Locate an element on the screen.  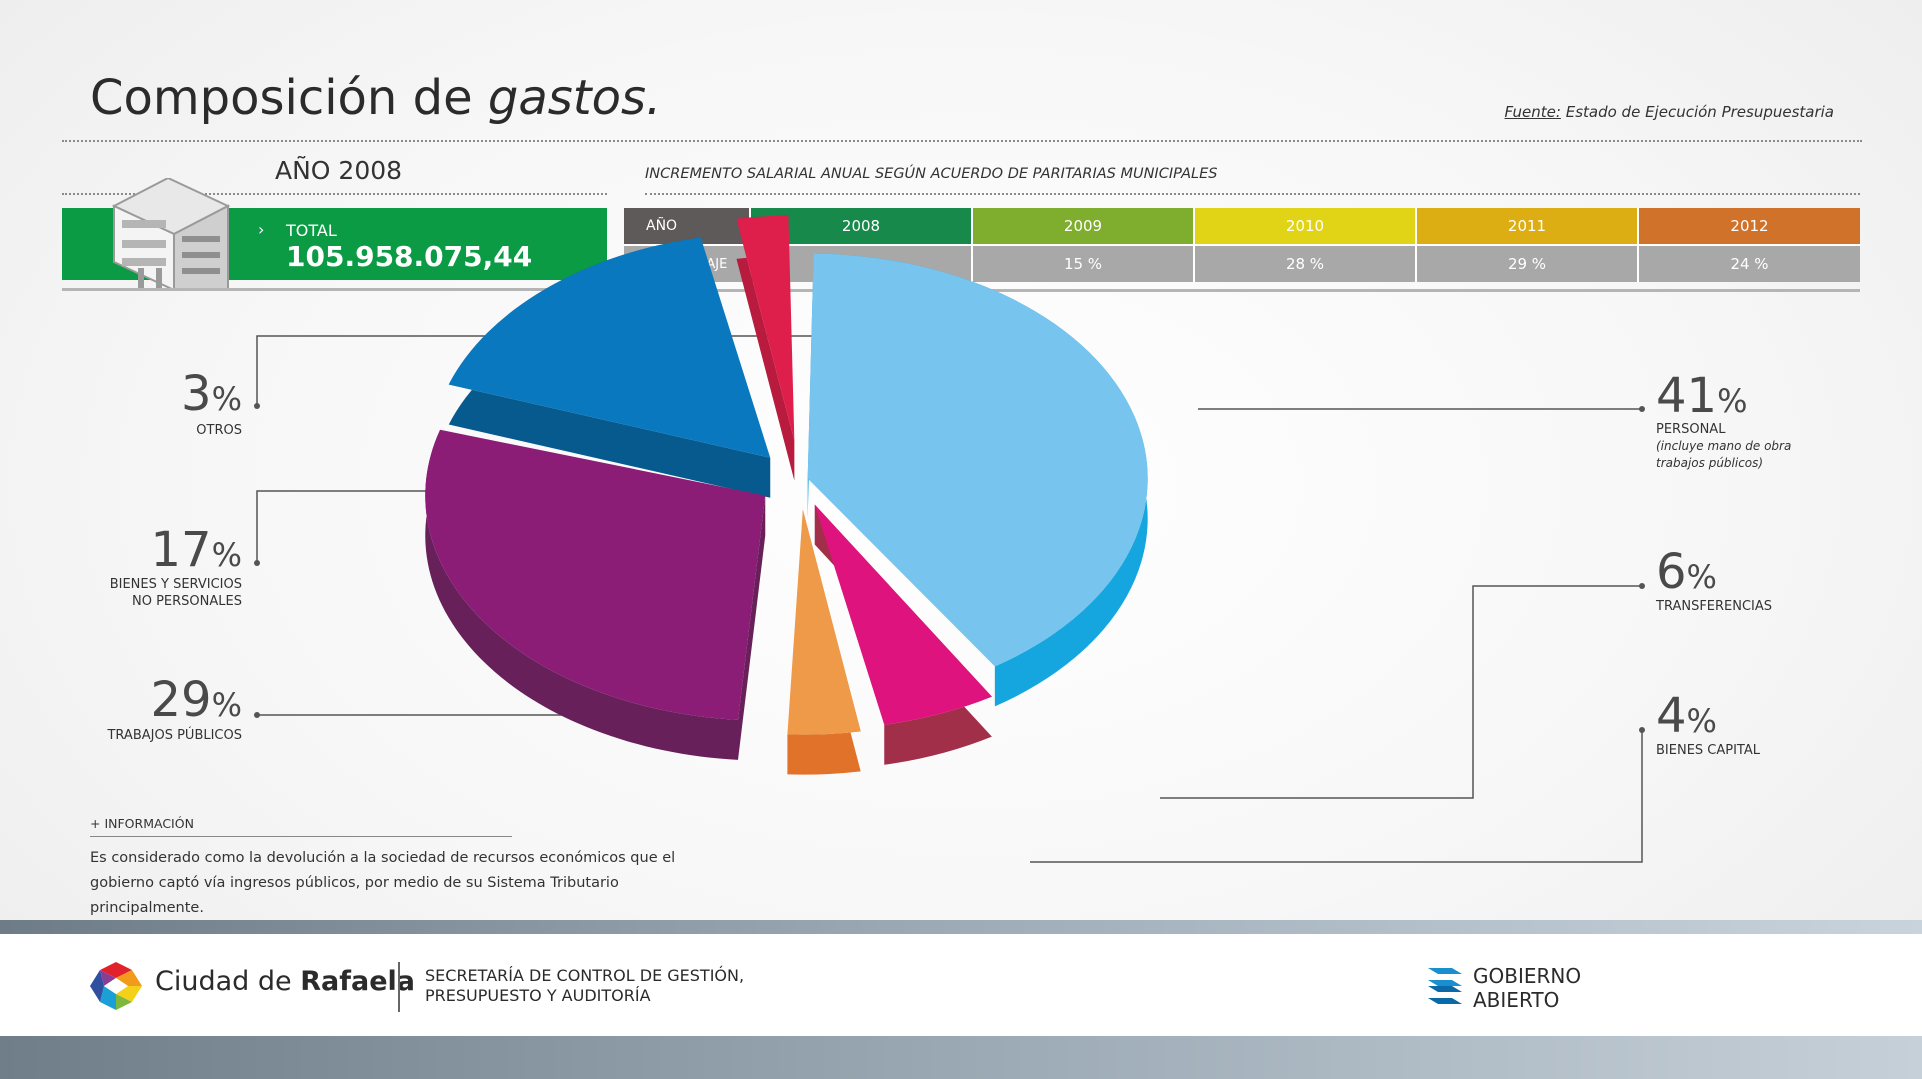
label-line: NO PERSONALES is located at coordinates (187, 601).